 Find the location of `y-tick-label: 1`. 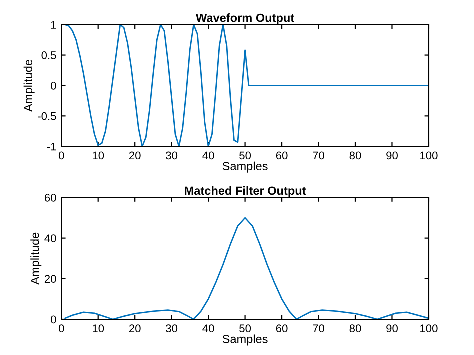

y-tick-label: 1 is located at coordinates (53, 25).